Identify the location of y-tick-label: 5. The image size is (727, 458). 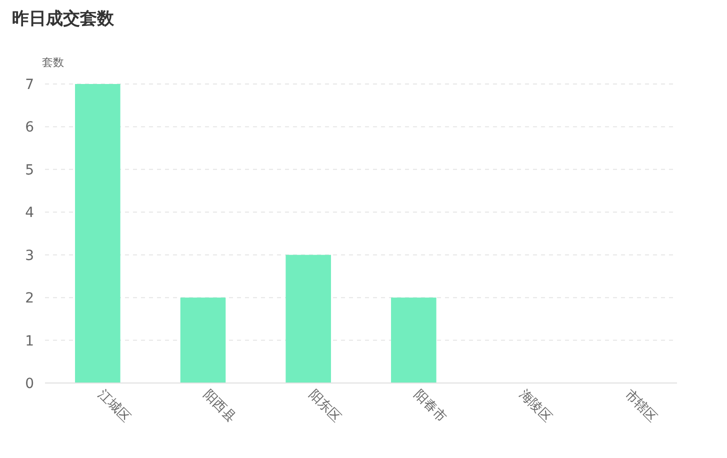
(29, 170).